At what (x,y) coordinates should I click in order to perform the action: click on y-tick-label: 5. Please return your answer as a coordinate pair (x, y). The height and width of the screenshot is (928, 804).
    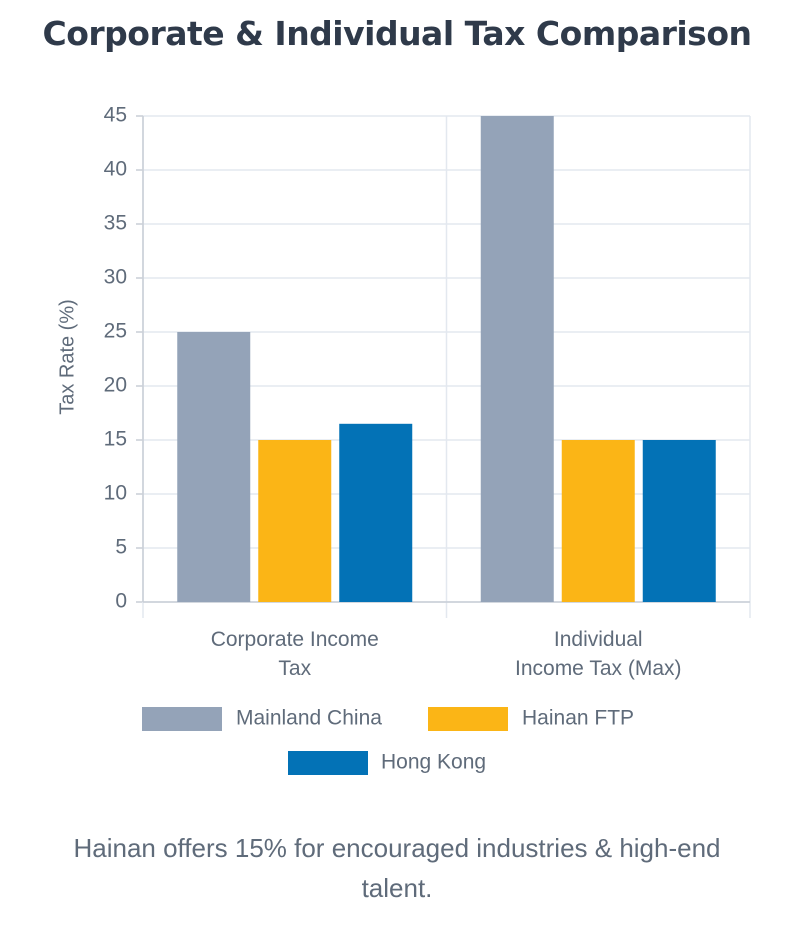
    Looking at the image, I should click on (121, 547).